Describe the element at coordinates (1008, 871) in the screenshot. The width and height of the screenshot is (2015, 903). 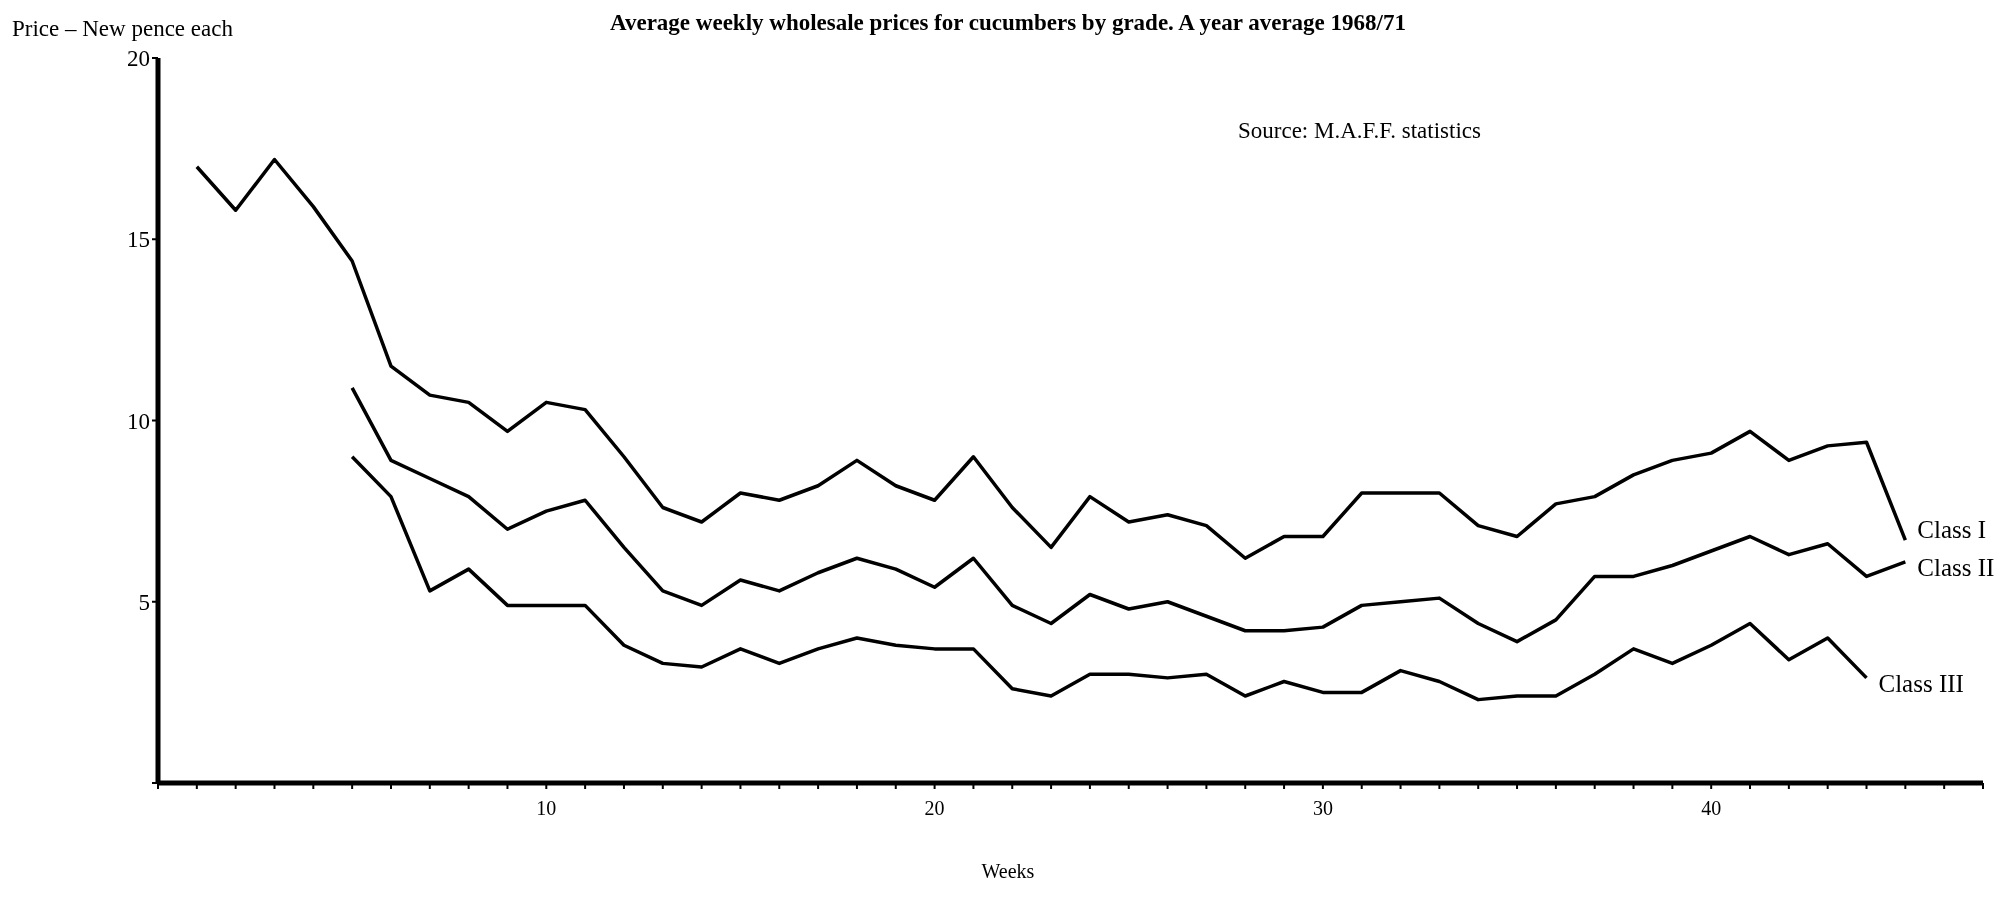
I see `x-axis-title: Weeks` at that location.